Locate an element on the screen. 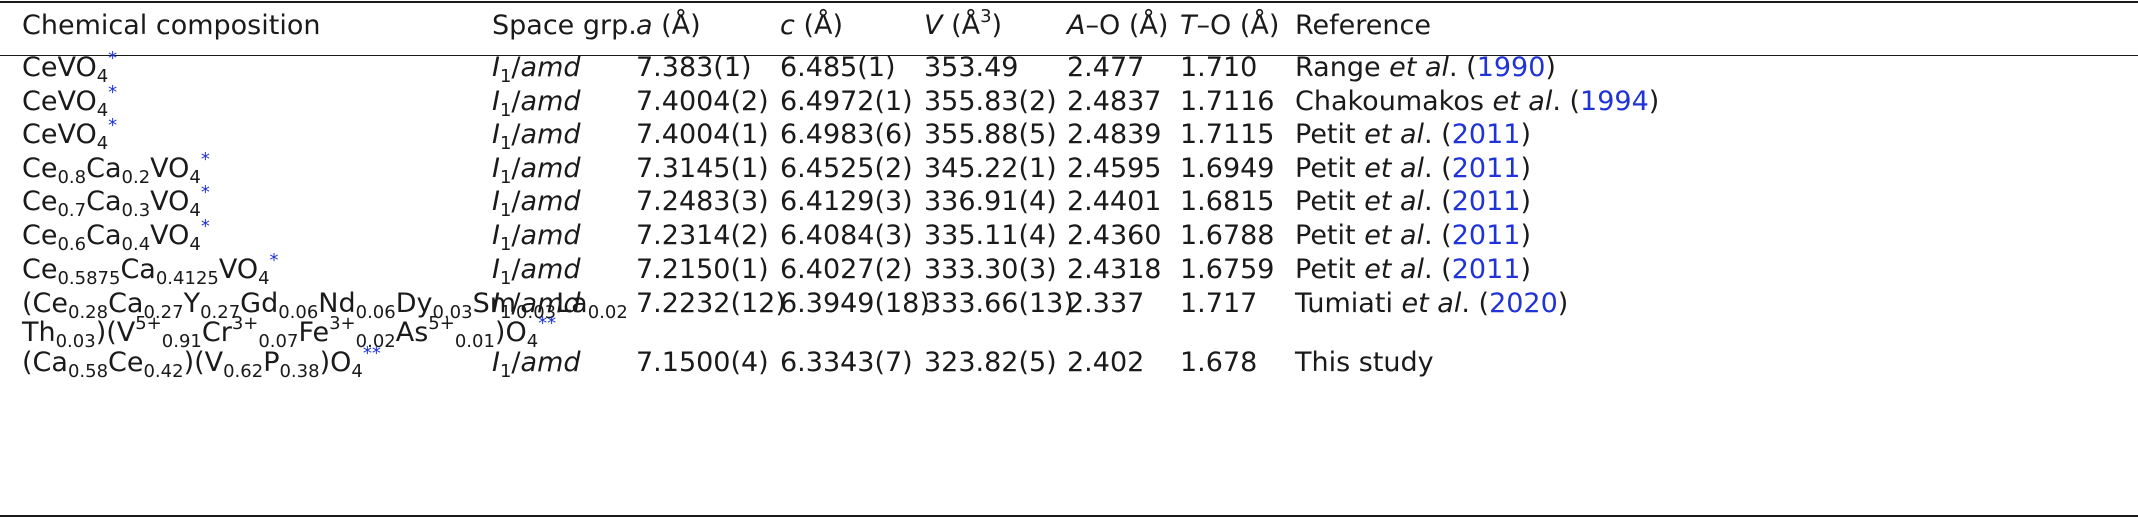 This screenshot has height=518, width=2138. reference-cell: Petit et al. (2011) is located at coordinates (1413, 169).